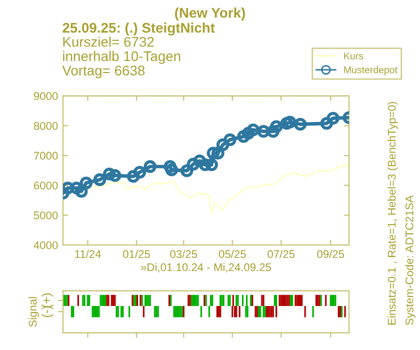  Describe the element at coordinates (108, 41) in the screenshot. I see `text: Kursziel= 6732` at that location.